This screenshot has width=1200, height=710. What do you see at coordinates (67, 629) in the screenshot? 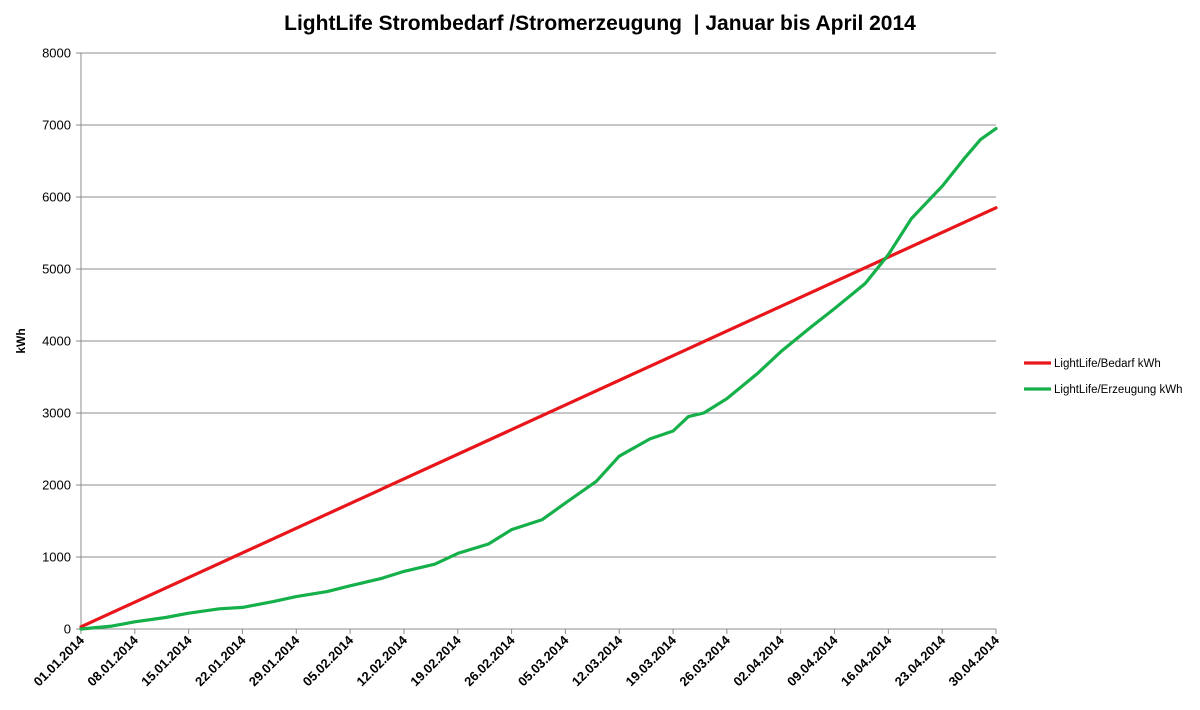
I see `y-tick-label: 0` at bounding box center [67, 629].